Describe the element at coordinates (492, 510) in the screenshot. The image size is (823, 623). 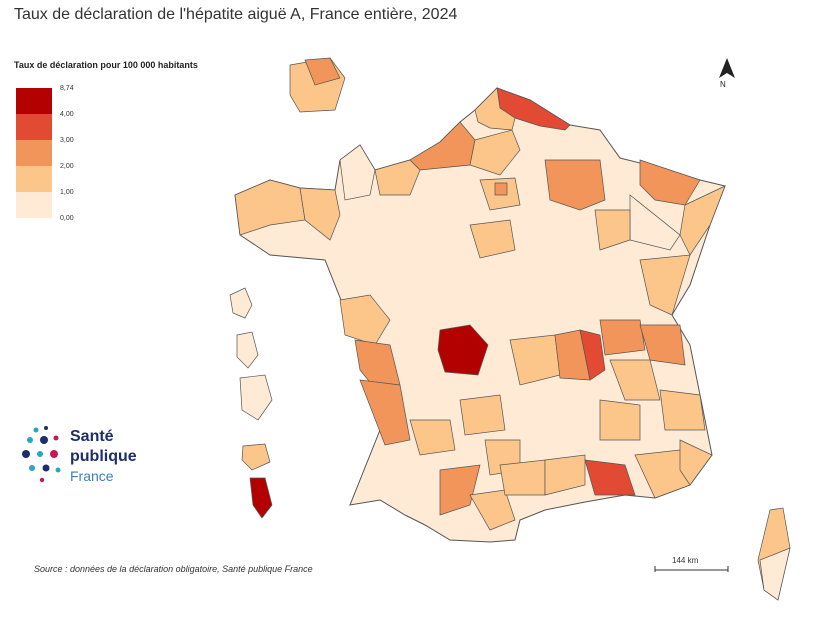
I see `region-ariege` at that location.